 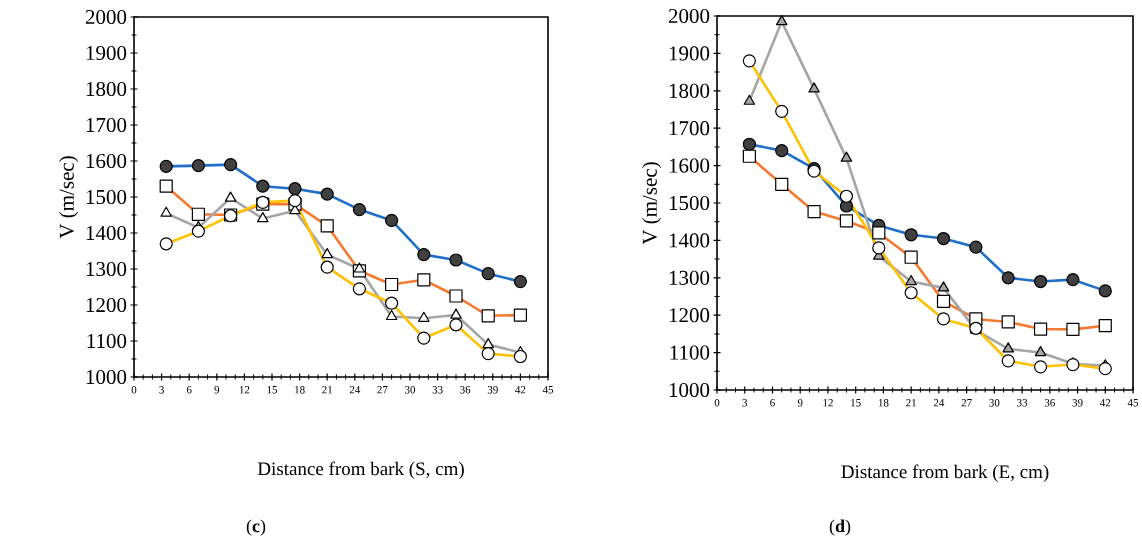 I want to click on x-axis-title: Distance from bark (E, cm), so click(x=945, y=473).